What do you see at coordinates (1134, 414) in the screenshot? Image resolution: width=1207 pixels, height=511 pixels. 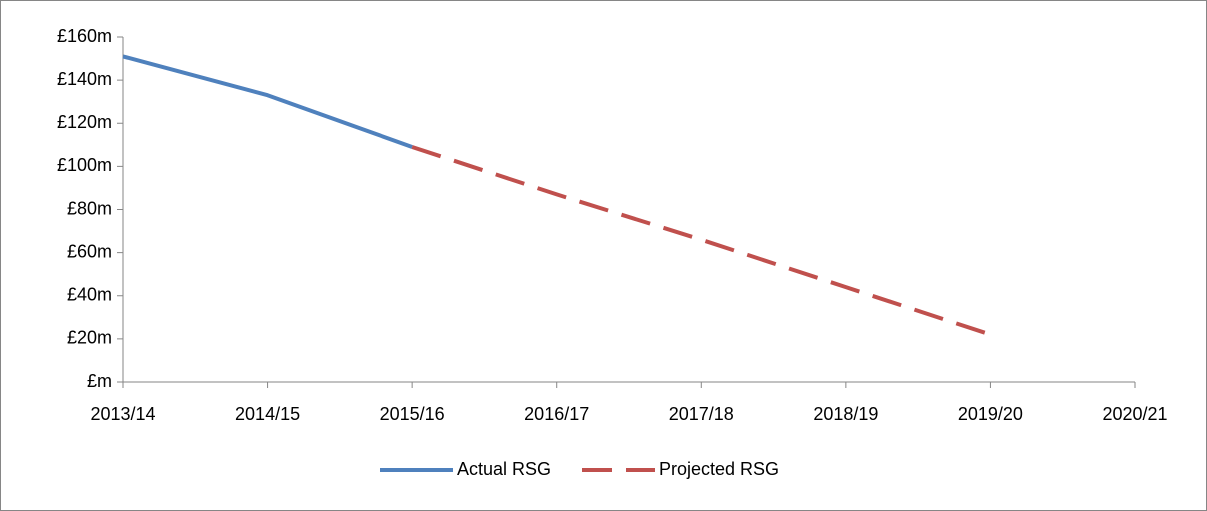 I see `x-tick-label: 2020/21` at bounding box center [1134, 414].